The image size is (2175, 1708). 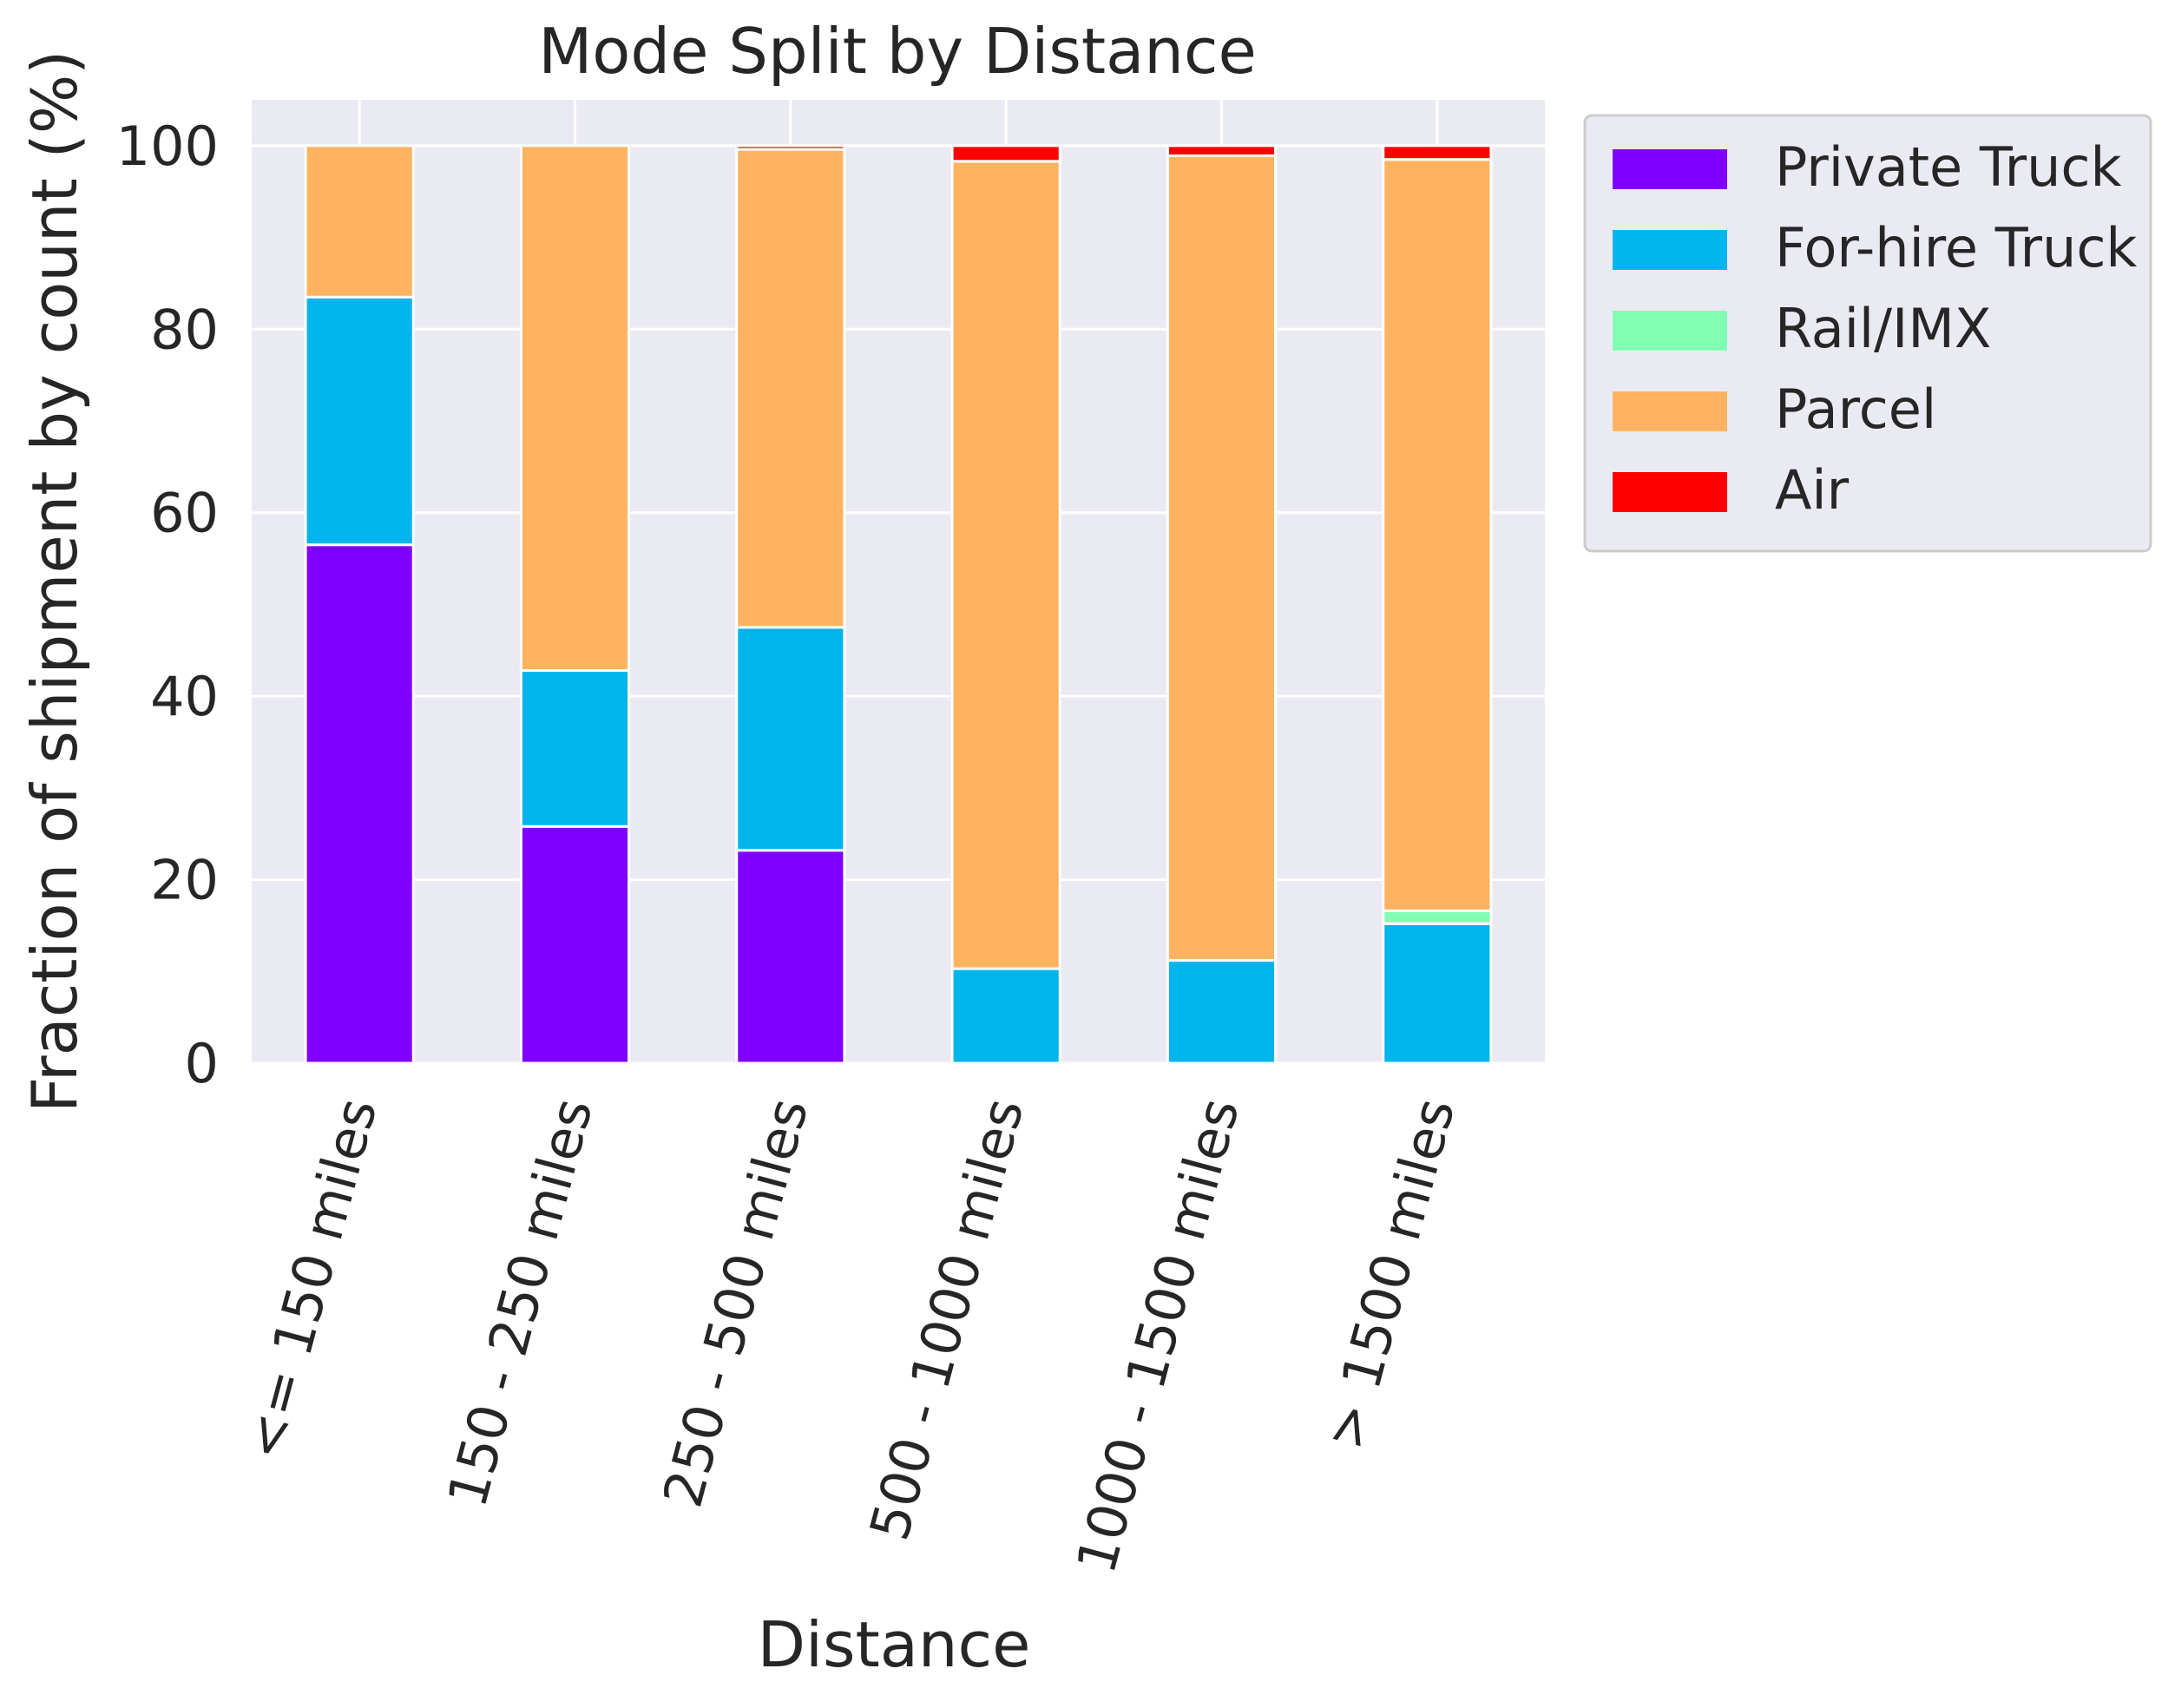 I want to click on y-tick-label: 40, so click(x=184, y=696).